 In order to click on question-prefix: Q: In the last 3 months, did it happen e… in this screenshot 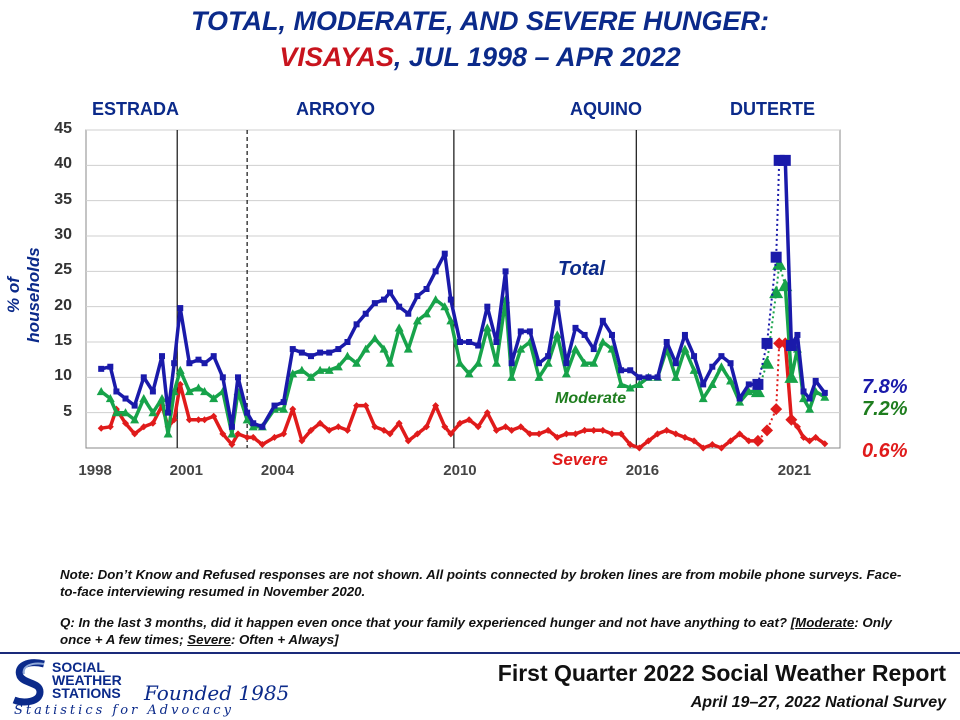, I will do `click(428, 622)`.